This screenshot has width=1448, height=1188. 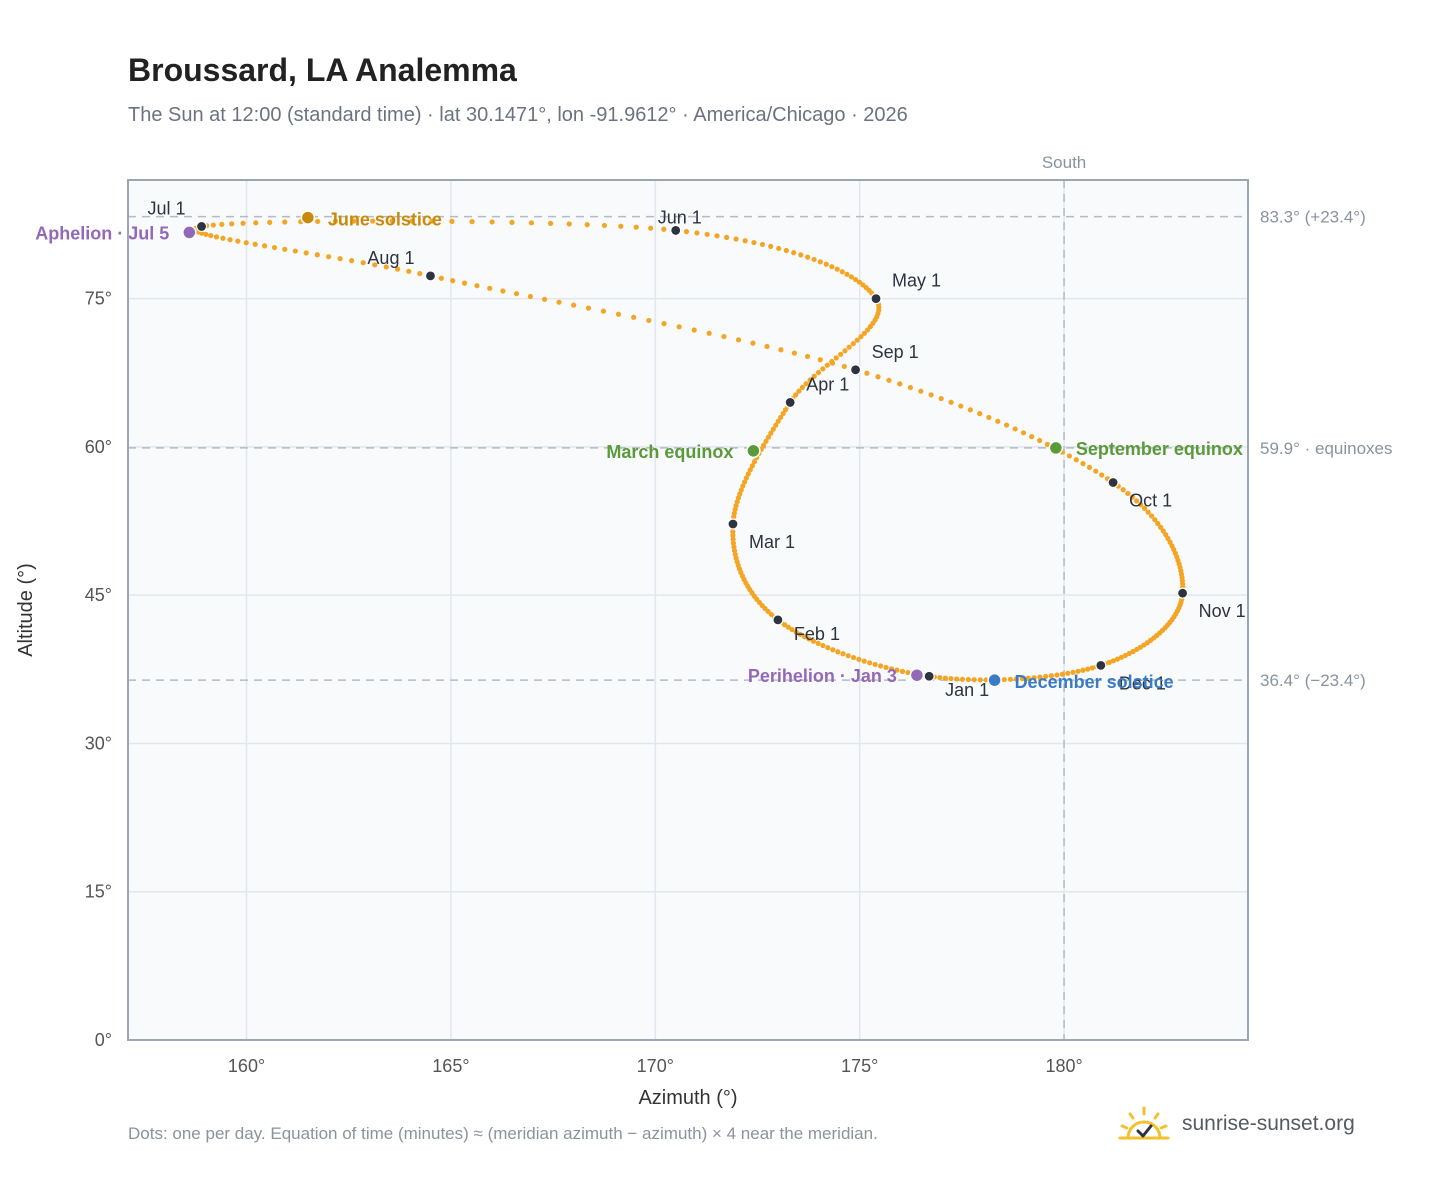 What do you see at coordinates (1142, 683) in the screenshot?
I see `month-label: Dec 1` at bounding box center [1142, 683].